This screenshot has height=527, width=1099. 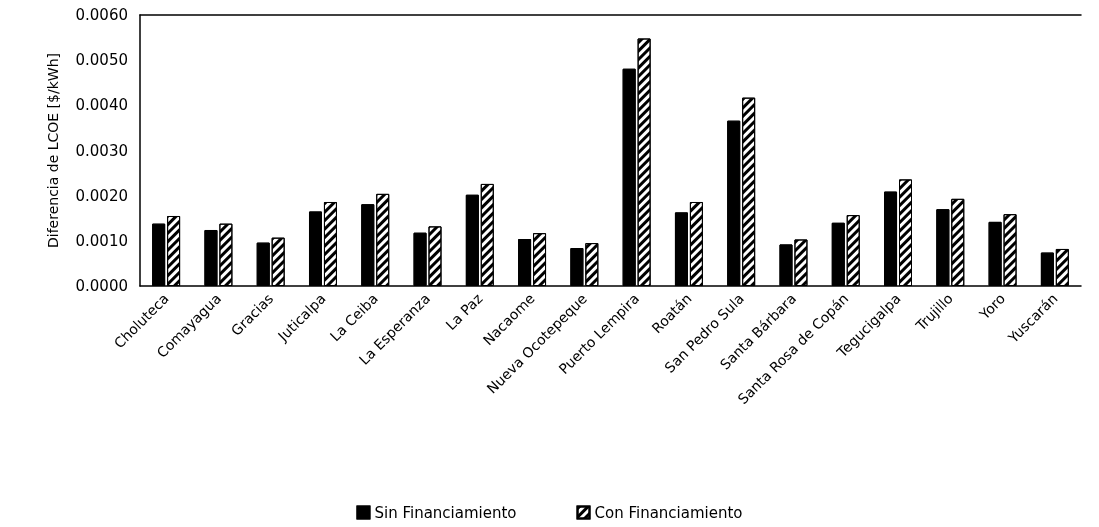 I want to click on legend-label: Sin Financiamiento, so click(x=445, y=512).